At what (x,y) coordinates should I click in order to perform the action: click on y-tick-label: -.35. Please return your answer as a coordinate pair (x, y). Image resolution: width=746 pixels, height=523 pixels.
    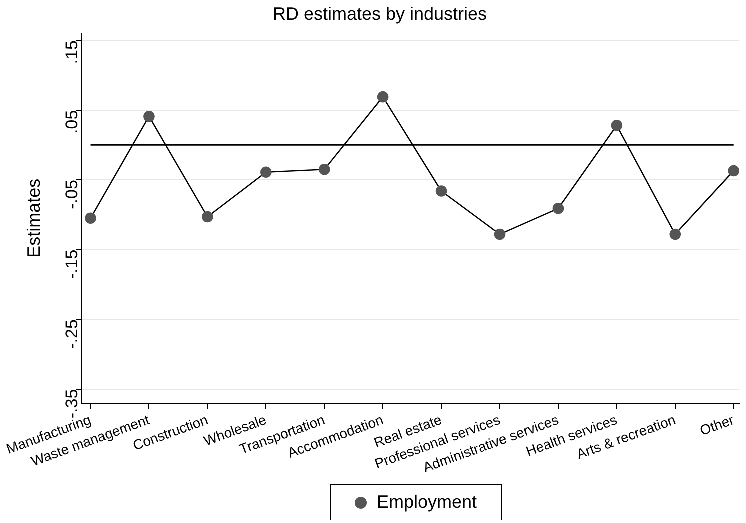
    Looking at the image, I should click on (72, 404).